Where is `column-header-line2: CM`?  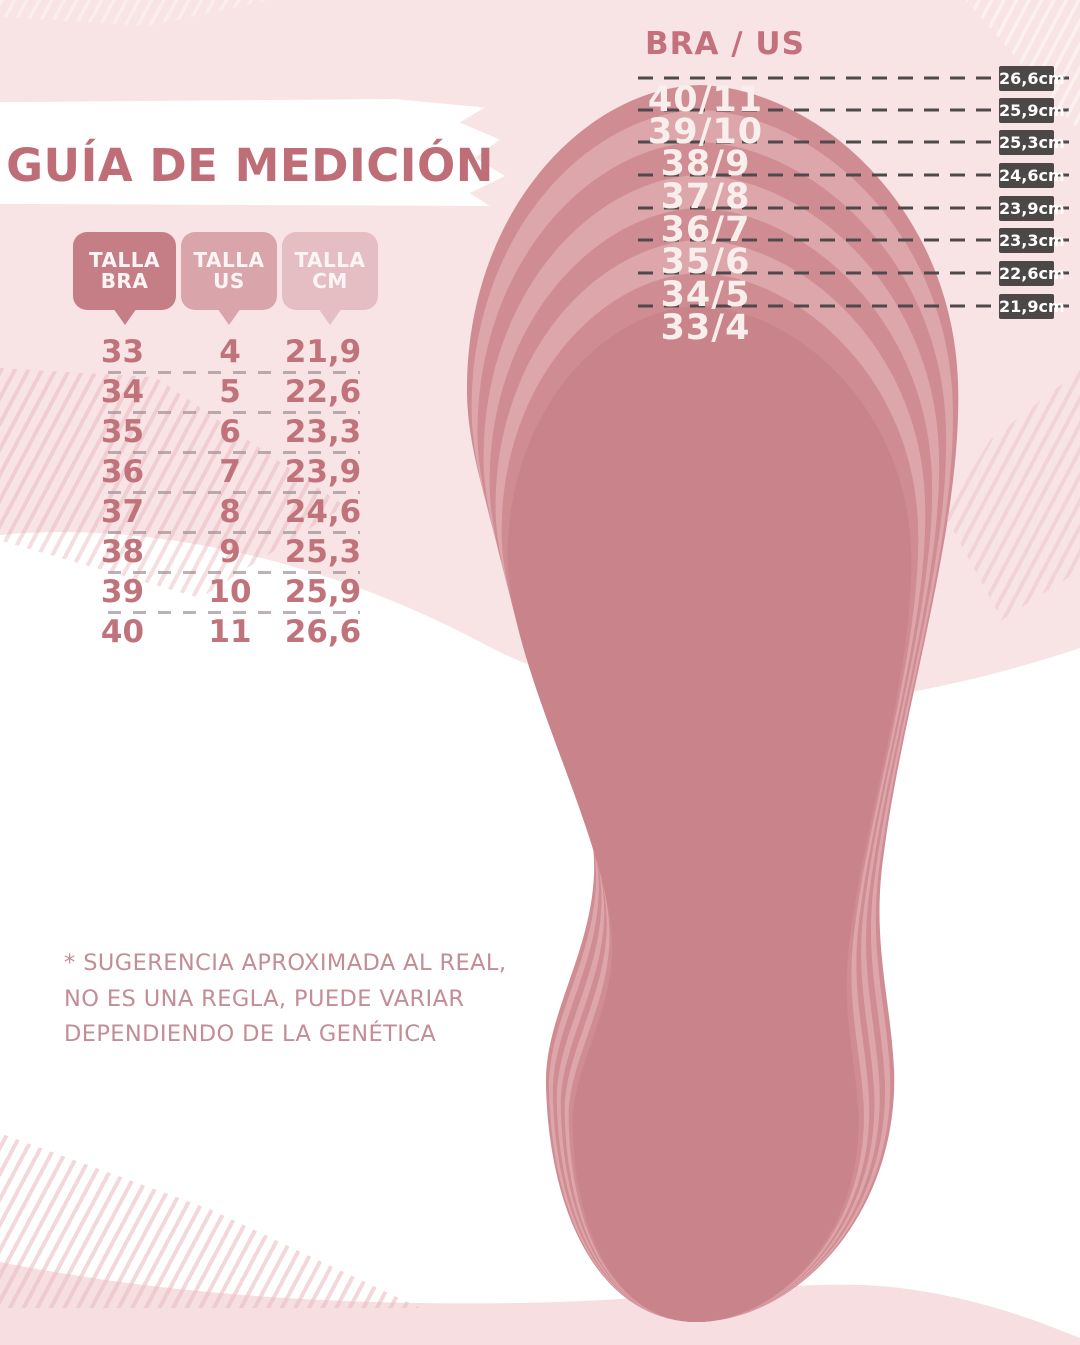 column-header-line2: CM is located at coordinates (330, 281).